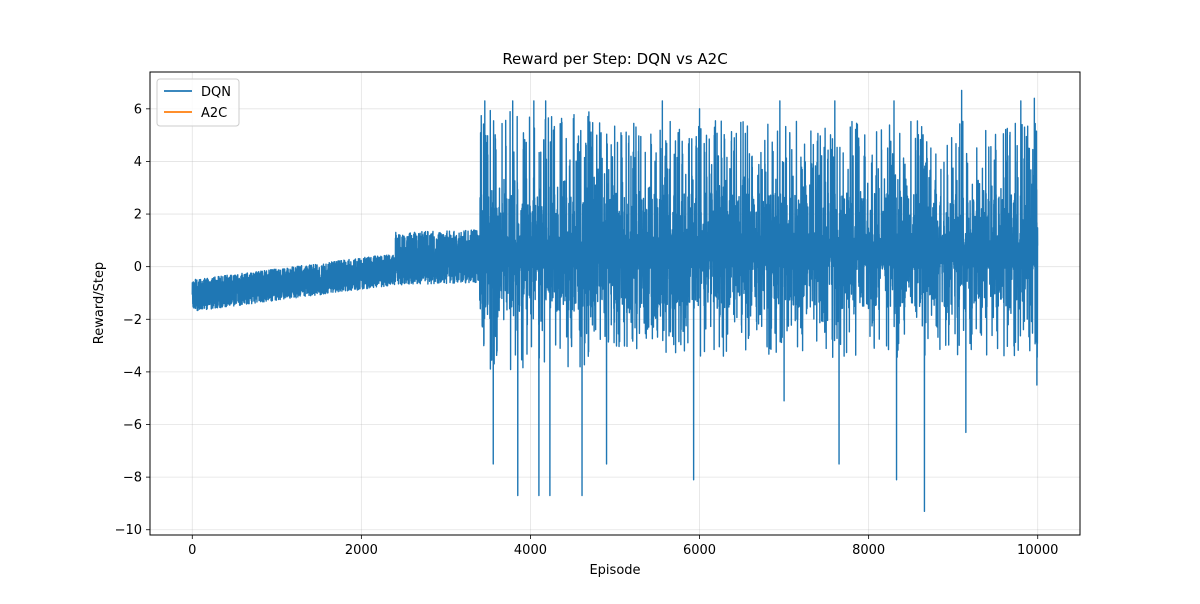 This screenshot has width=1200, height=604. Describe the element at coordinates (99, 303) in the screenshot. I see `y-axis-label: Reward/Step` at that location.